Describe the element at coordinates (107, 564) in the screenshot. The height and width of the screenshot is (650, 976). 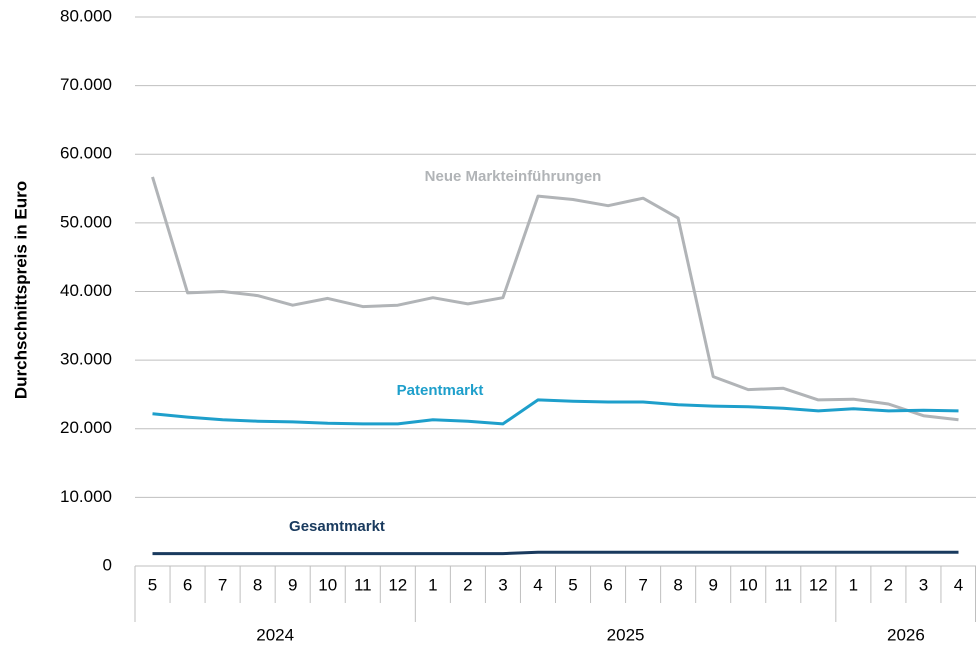
I see `y-tick-label: 0` at that location.